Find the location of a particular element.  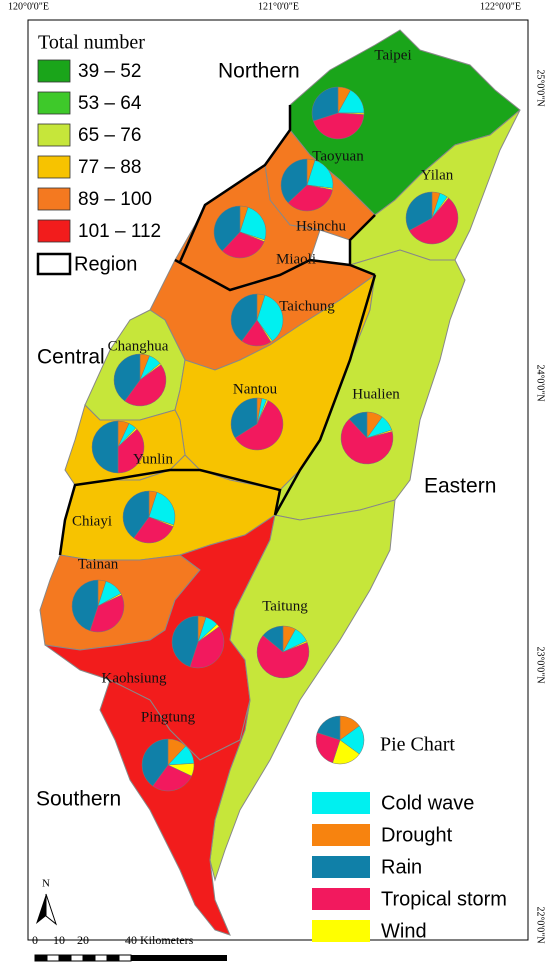

county-label: Yilan is located at coordinates (437, 175).